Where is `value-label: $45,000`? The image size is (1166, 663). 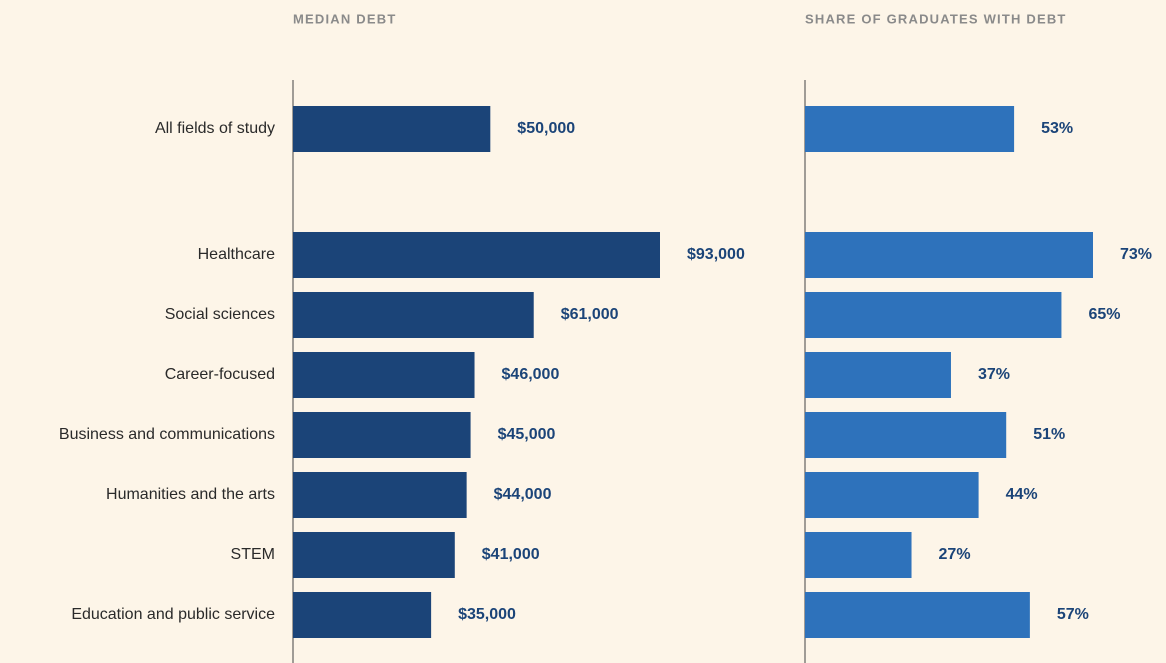
value-label: $45,000 is located at coordinates (527, 434).